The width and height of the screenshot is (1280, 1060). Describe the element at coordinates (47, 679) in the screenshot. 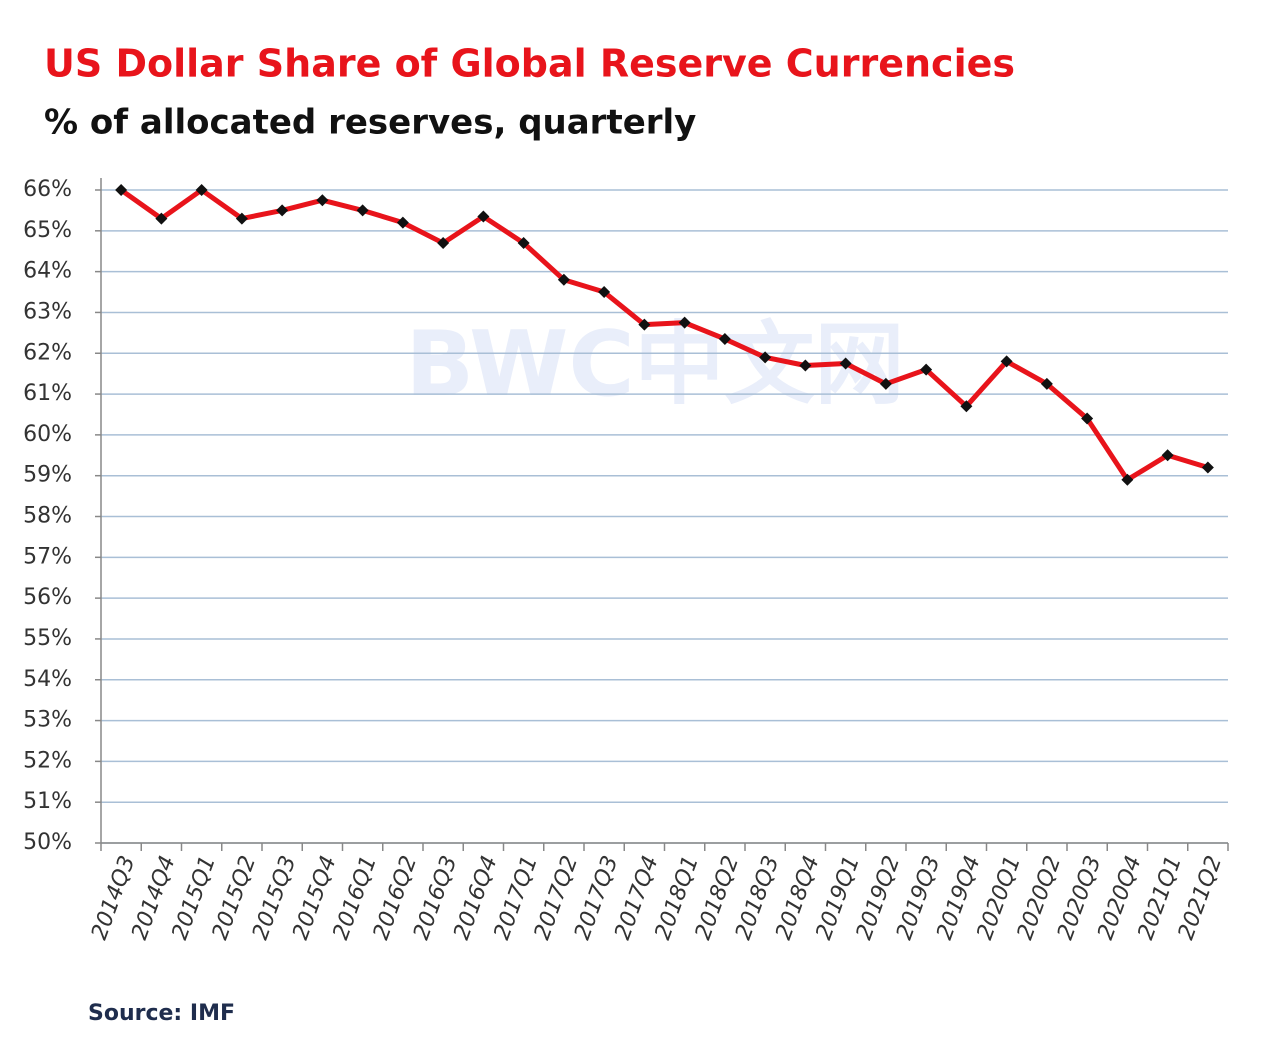

I see `y-tick-label: 54%` at that location.